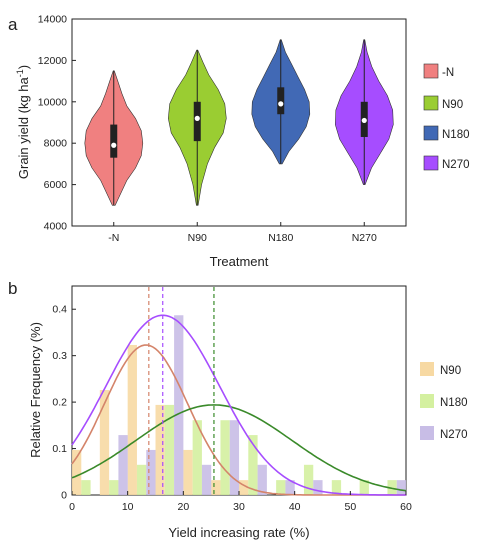  What do you see at coordinates (295, 507) in the screenshot?
I see `x-tick-label: 40` at bounding box center [295, 507].